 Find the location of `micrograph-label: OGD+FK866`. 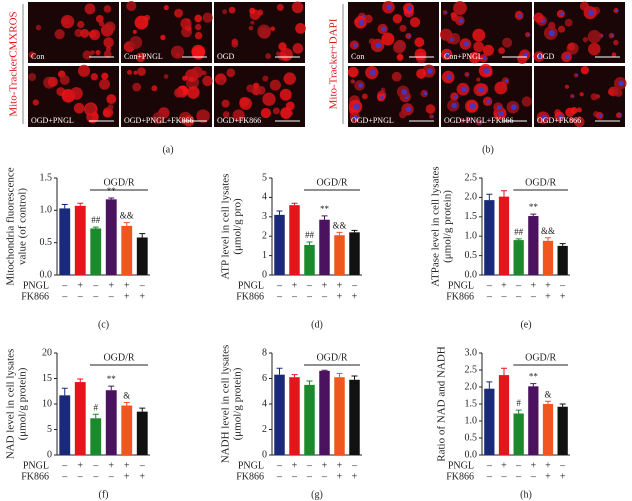

micrograph-label: OGD+FK866 is located at coordinates (559, 120).